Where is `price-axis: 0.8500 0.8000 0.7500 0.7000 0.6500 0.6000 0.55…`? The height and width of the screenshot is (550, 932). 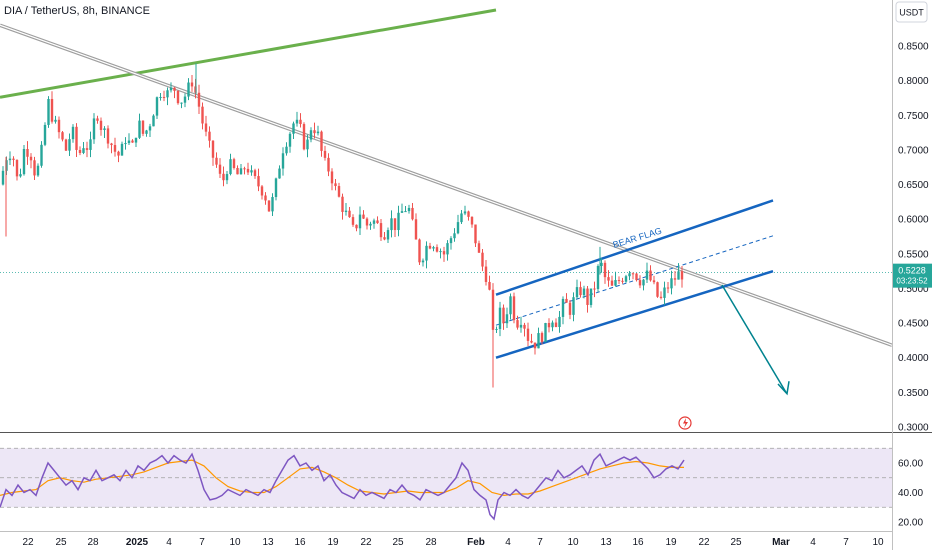 price-axis: 0.8500 0.8000 0.7500 0.7000 0.6500 0.6000 0.55… is located at coordinates (913, 238).